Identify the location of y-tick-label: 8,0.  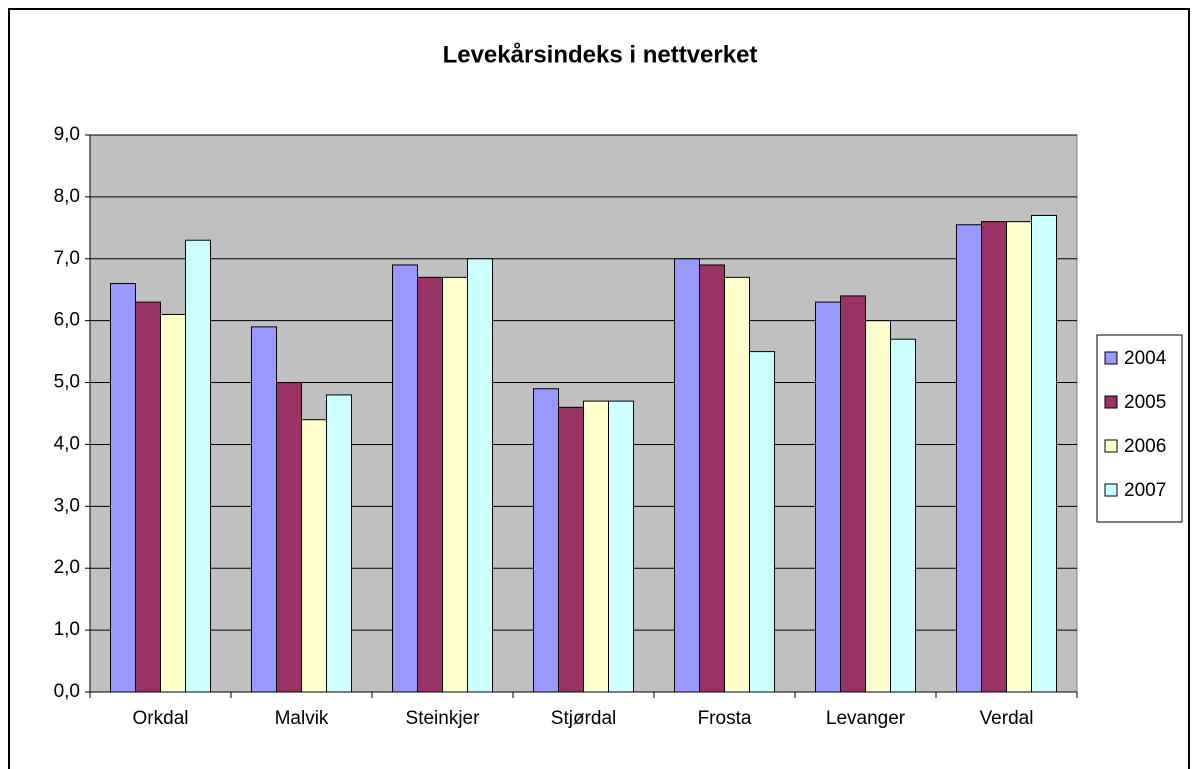
(67, 196).